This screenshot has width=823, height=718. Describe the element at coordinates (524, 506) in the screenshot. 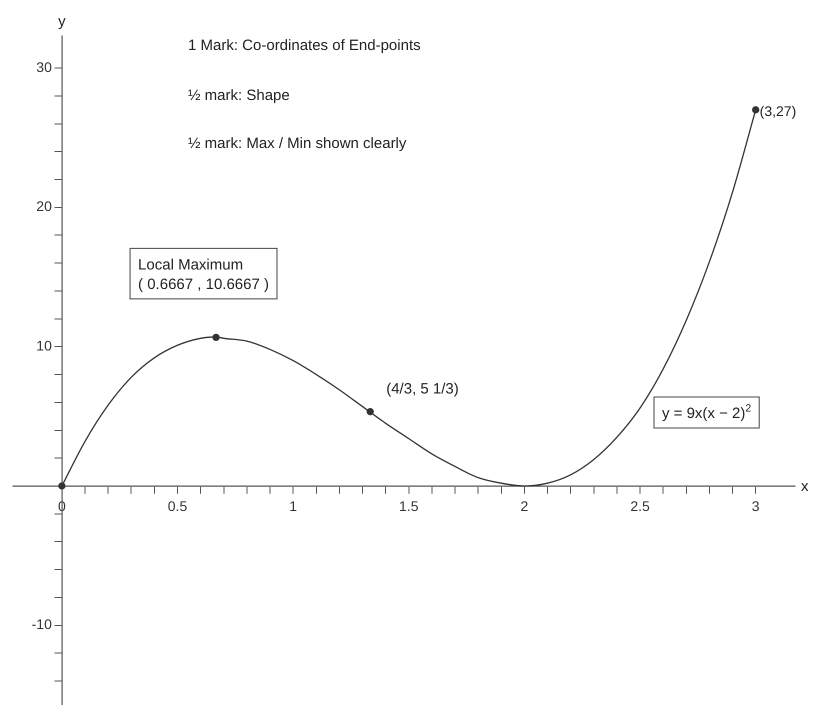

I see `x-tick-label: 2` at that location.